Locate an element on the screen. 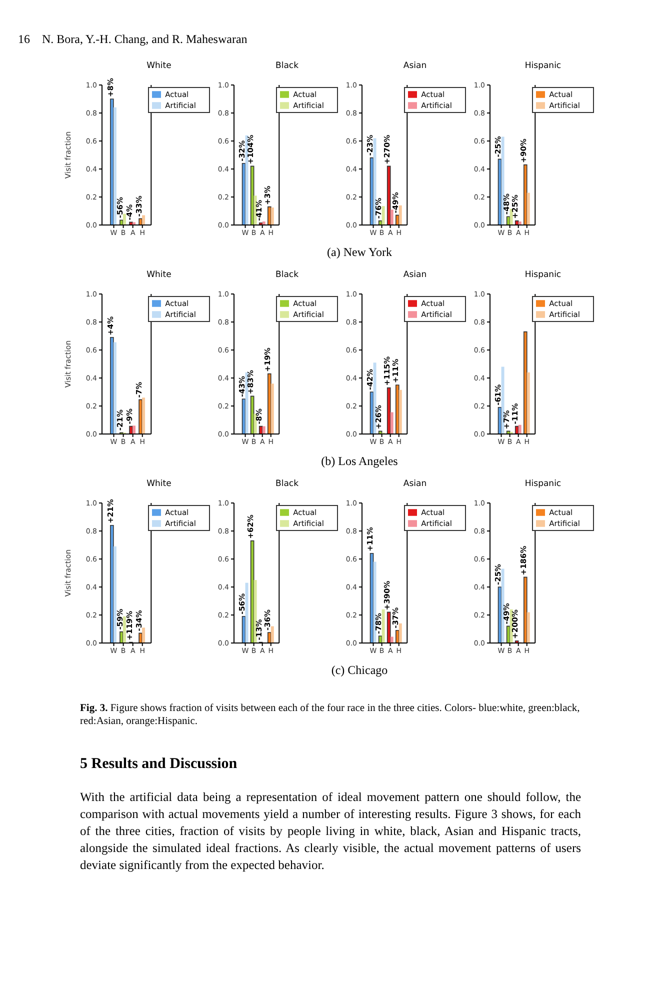 This screenshot has height=1000, width=659. caption: Fig. 3. is located at coordinates (94, 708).